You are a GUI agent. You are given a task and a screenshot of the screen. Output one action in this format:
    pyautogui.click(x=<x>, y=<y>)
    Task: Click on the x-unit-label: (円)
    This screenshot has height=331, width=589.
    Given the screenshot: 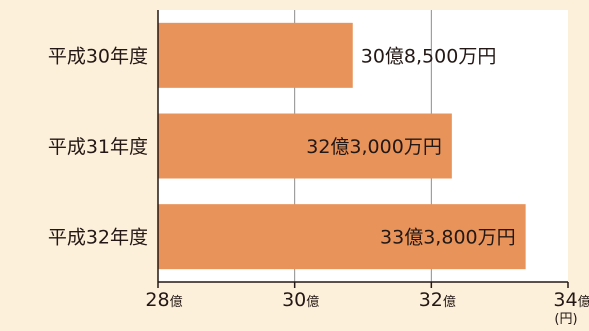 What is the action you would take?
    pyautogui.click(x=565, y=319)
    